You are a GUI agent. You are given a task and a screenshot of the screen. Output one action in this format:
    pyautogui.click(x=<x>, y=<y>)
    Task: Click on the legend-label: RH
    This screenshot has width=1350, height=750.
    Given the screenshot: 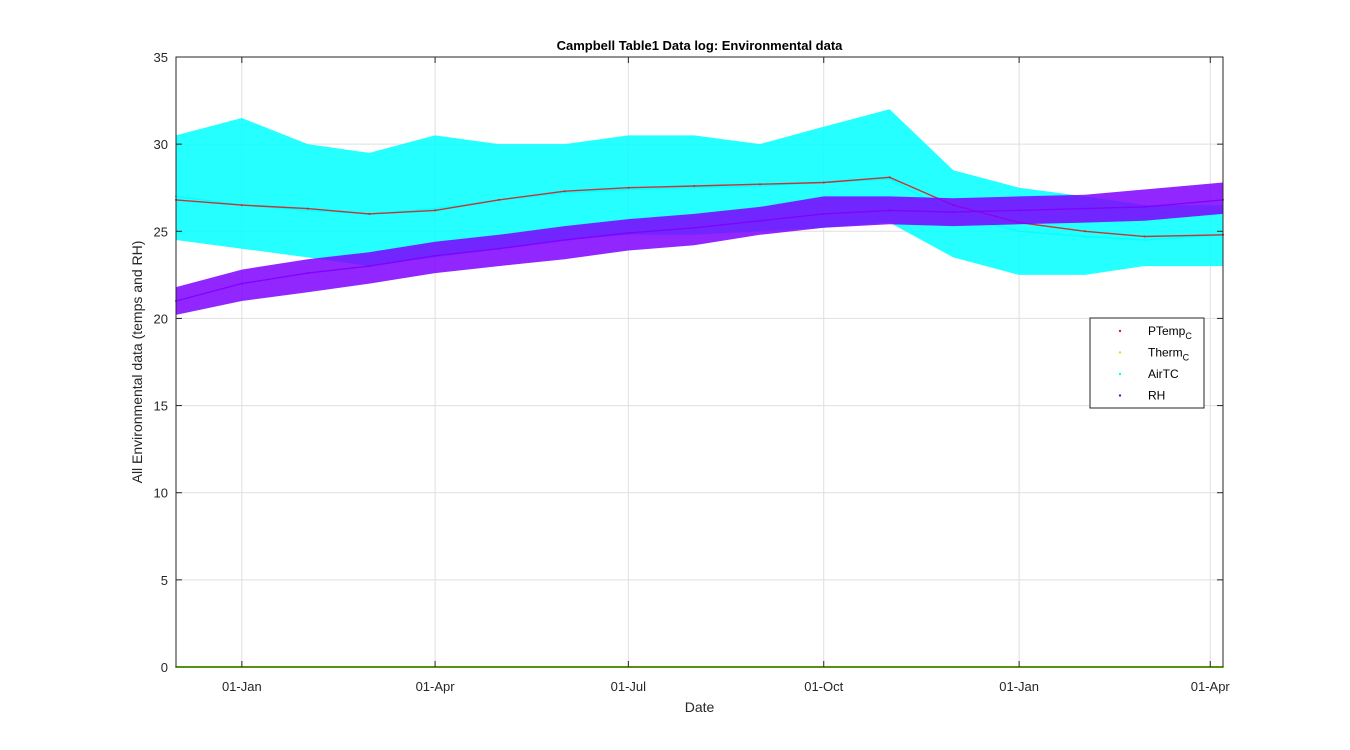 What is the action you would take?
    pyautogui.click(x=1156, y=396)
    